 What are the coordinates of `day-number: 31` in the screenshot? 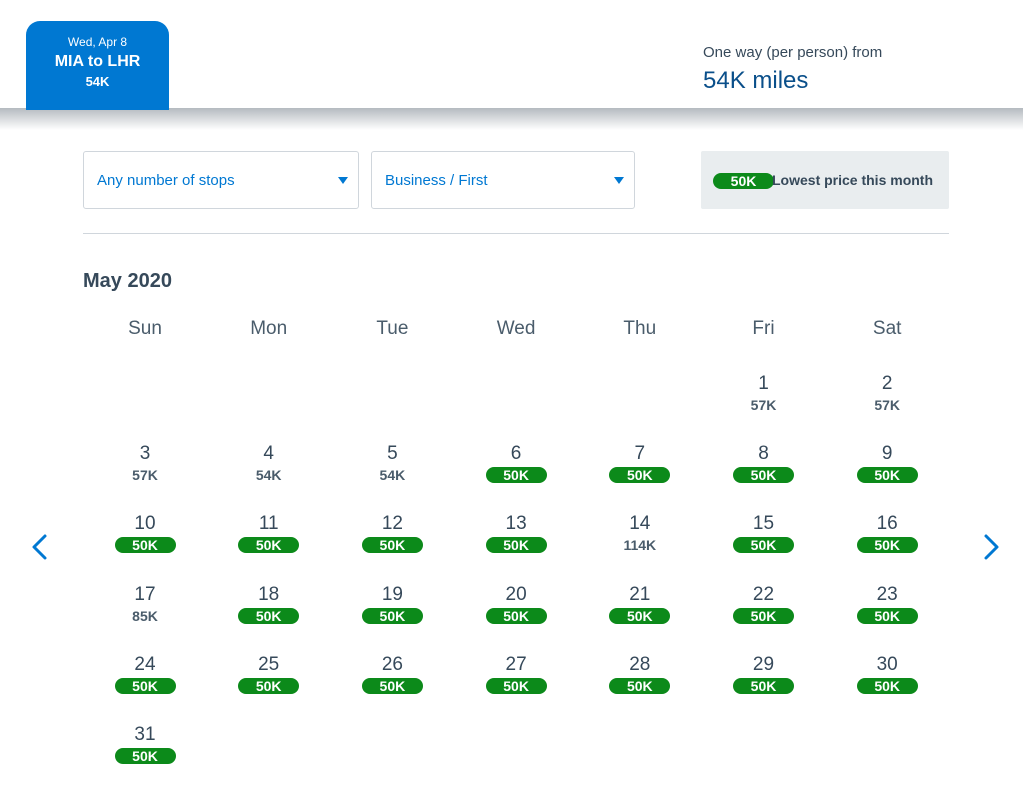 It's located at (145, 734).